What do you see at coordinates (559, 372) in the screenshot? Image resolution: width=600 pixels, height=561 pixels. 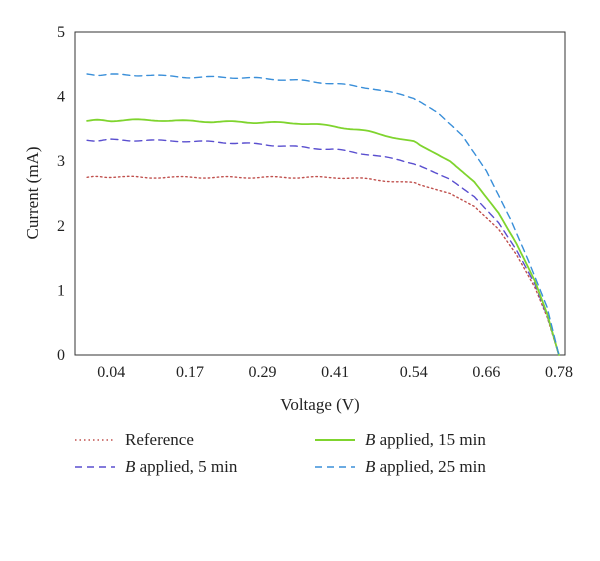 I see `x-tick-label: 0.78` at bounding box center [559, 372].